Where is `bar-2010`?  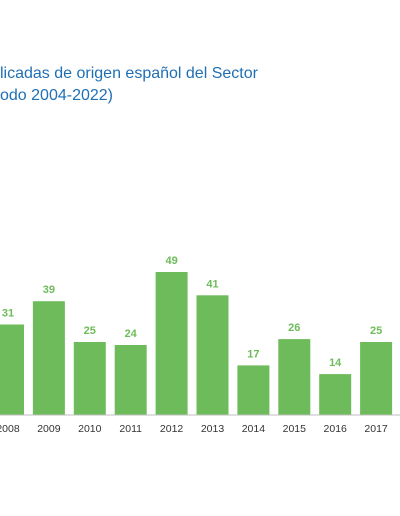 bar-2010 is located at coordinates (89, 378).